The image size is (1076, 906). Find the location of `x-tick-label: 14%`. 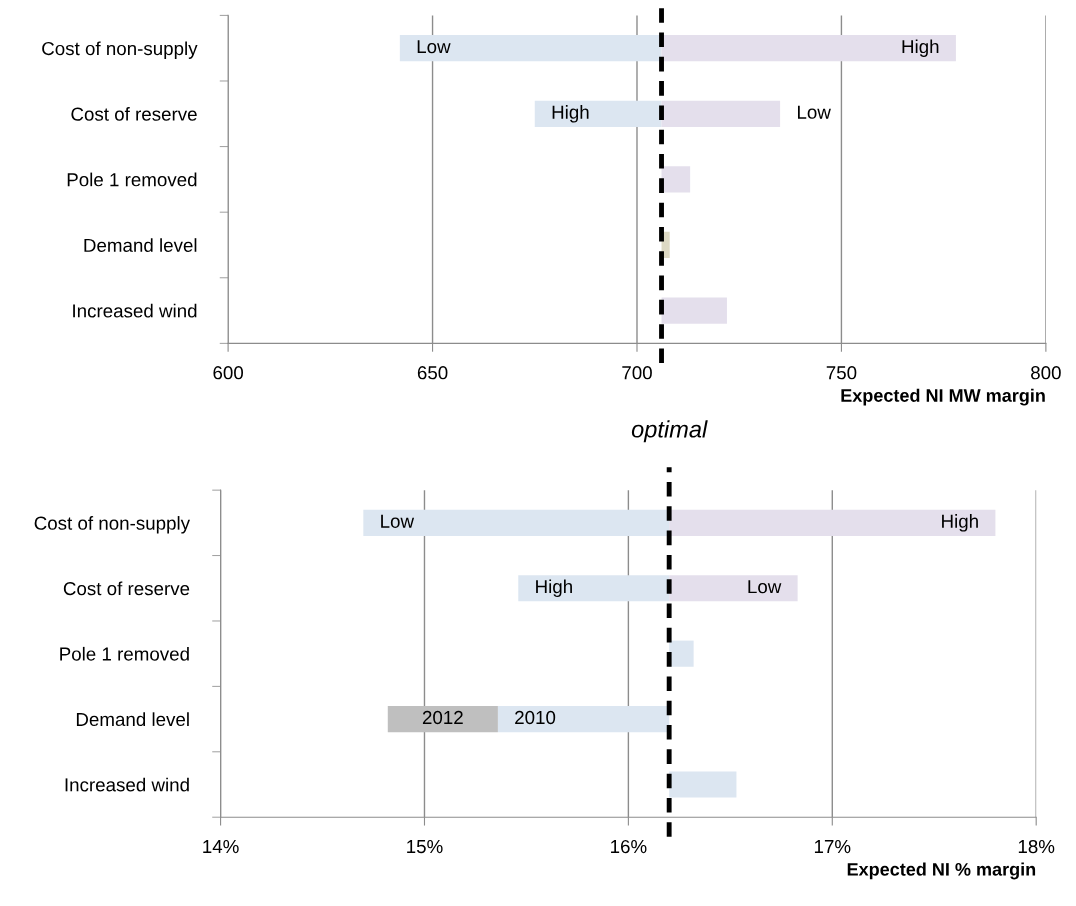

x-tick-label: 14% is located at coordinates (221, 847).